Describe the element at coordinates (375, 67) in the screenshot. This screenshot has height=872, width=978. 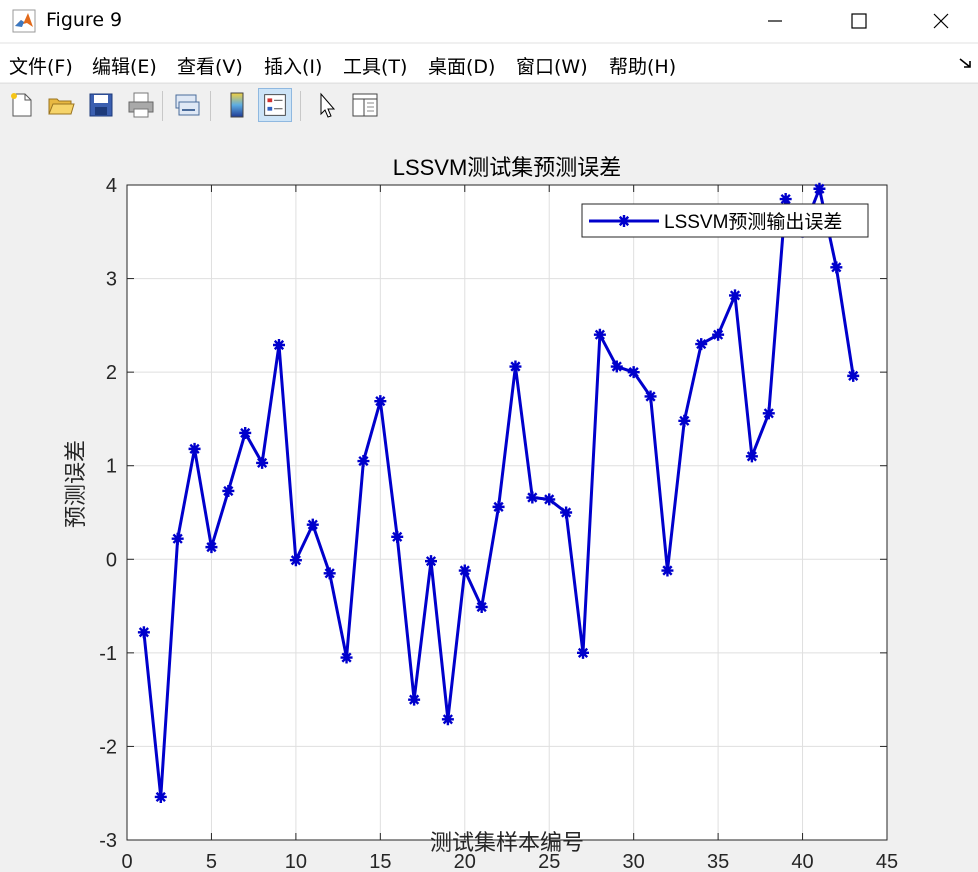
I see `menu-tools: 工具(T)` at that location.